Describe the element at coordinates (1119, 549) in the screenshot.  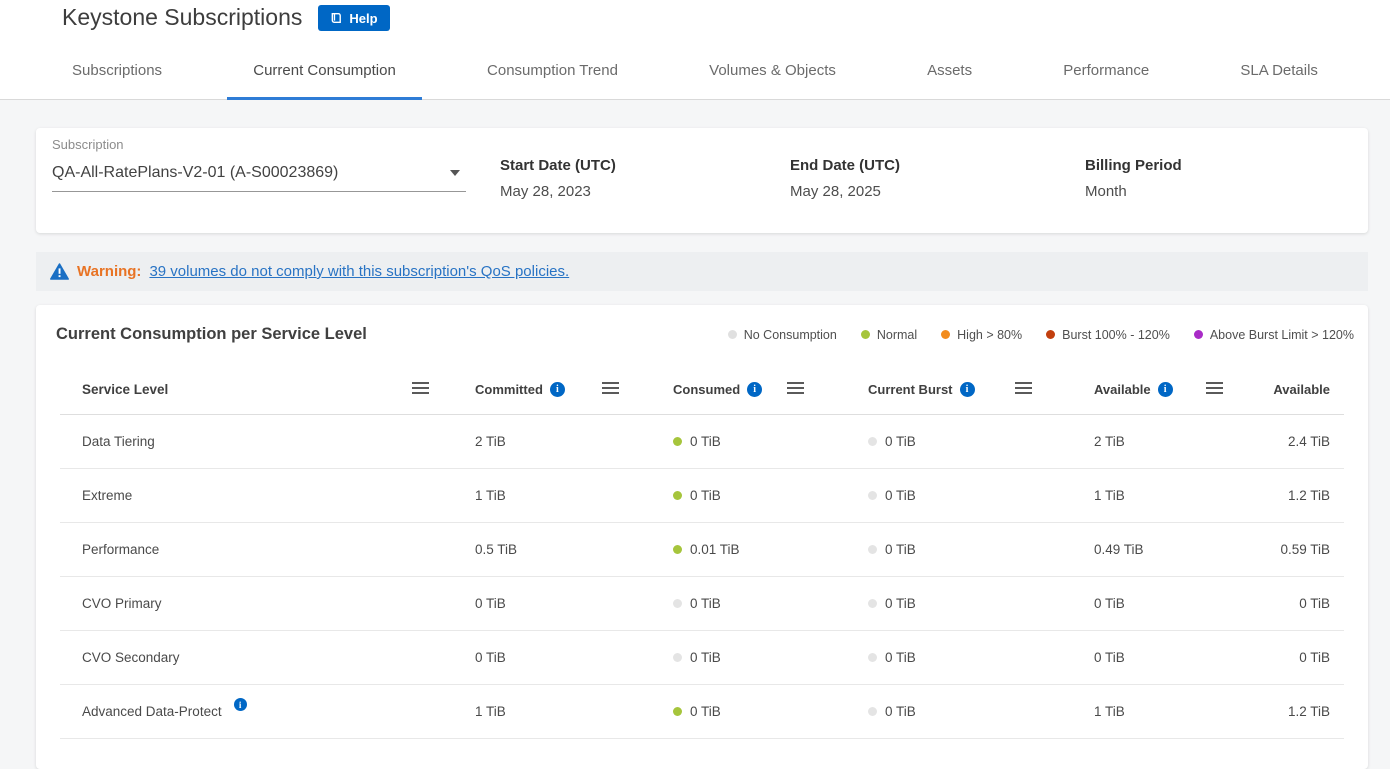
I see `cell-value: 0.49 TiB` at that location.